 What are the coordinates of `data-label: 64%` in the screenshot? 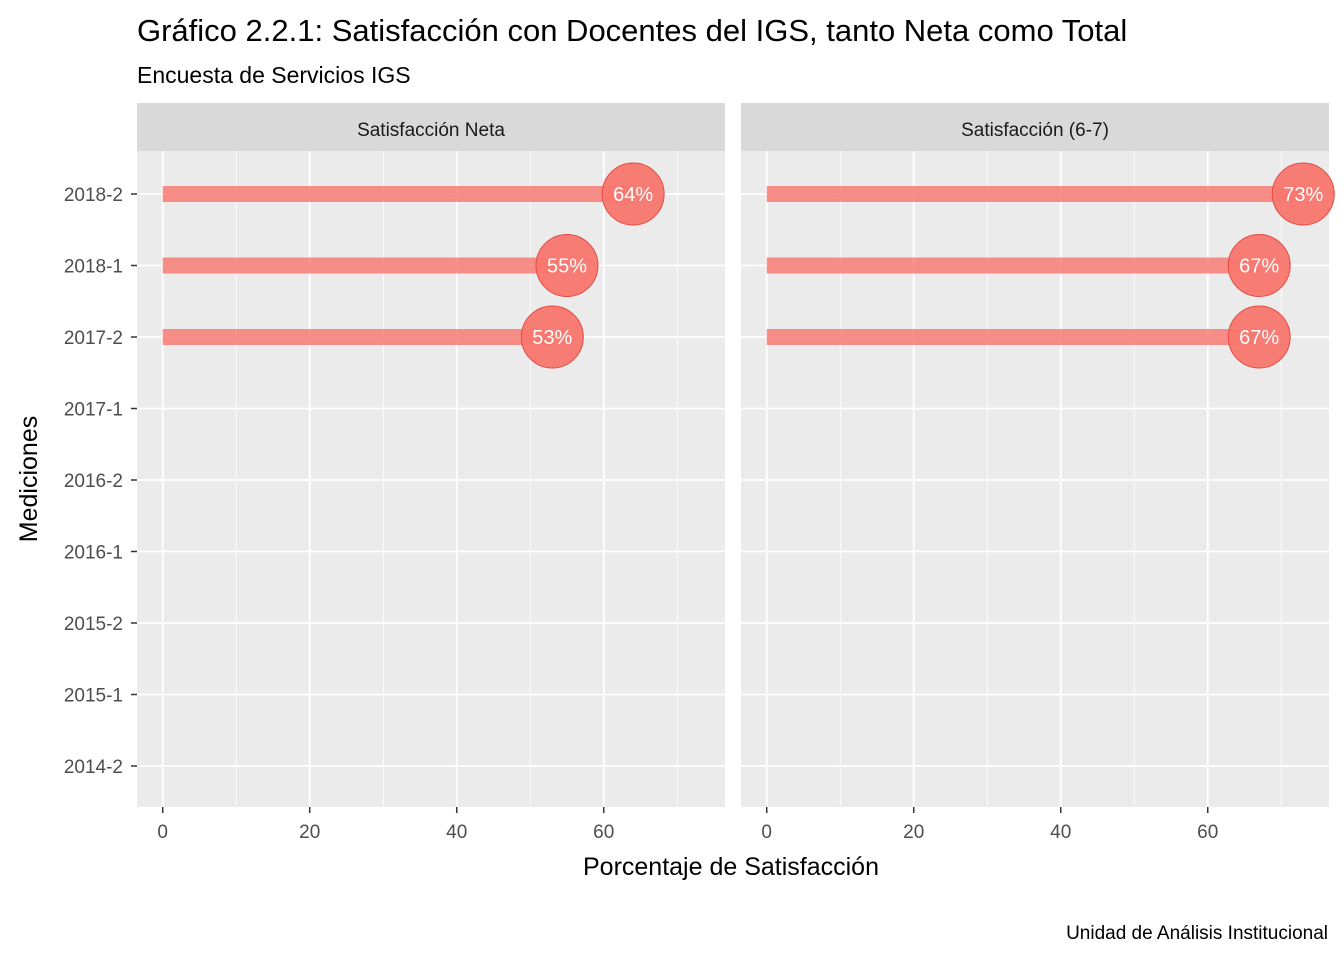 It's located at (633, 195).